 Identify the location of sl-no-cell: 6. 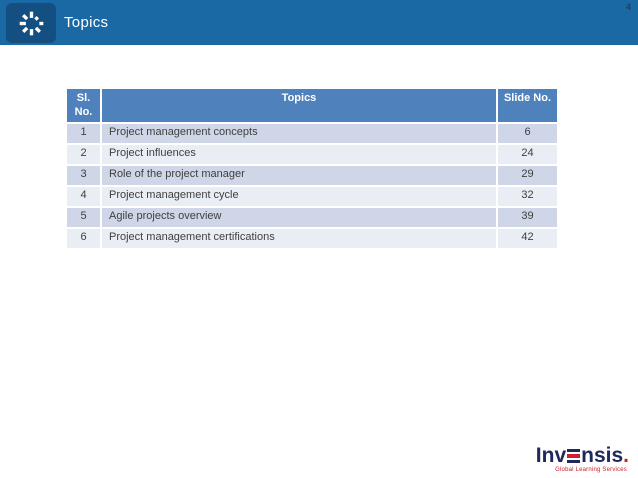
(83, 238).